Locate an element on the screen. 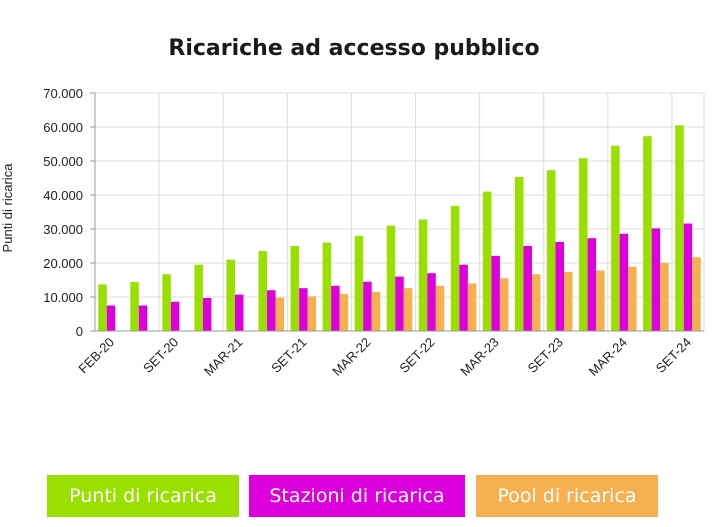 This screenshot has height=527, width=718. y-tick-label: 40.000 is located at coordinates (63, 195).